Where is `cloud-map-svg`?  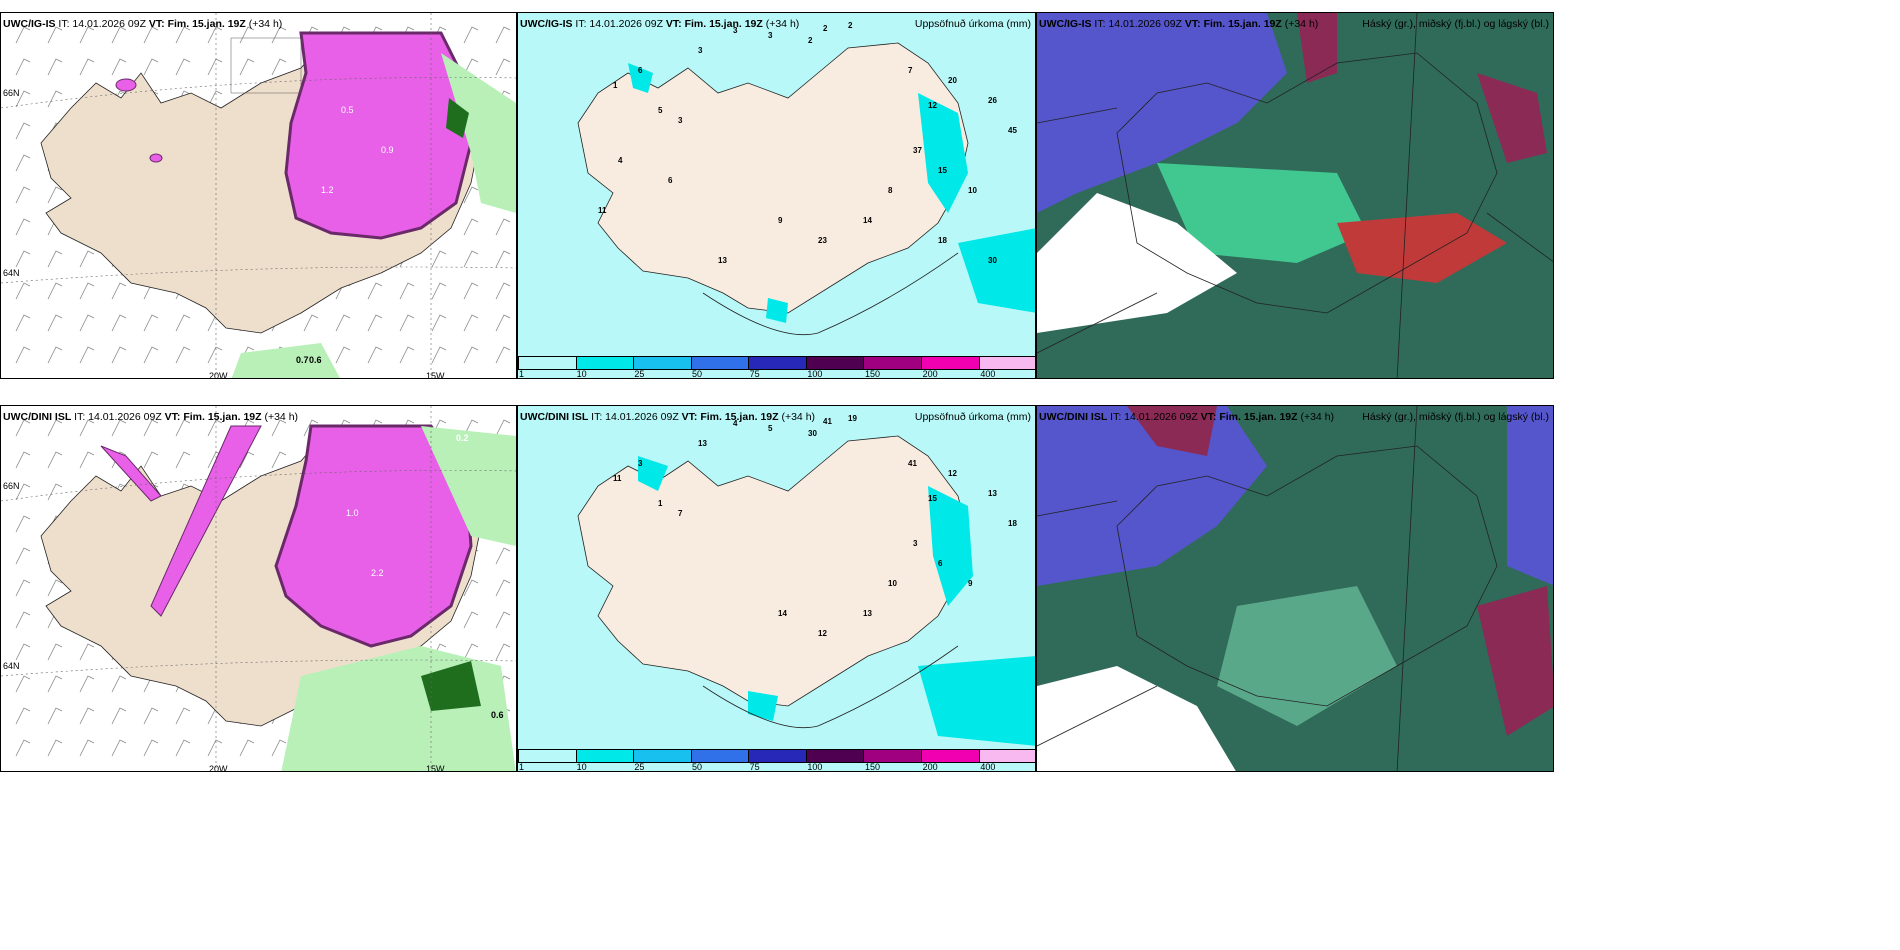
cloud-map-svg is located at coordinates (1295, 588).